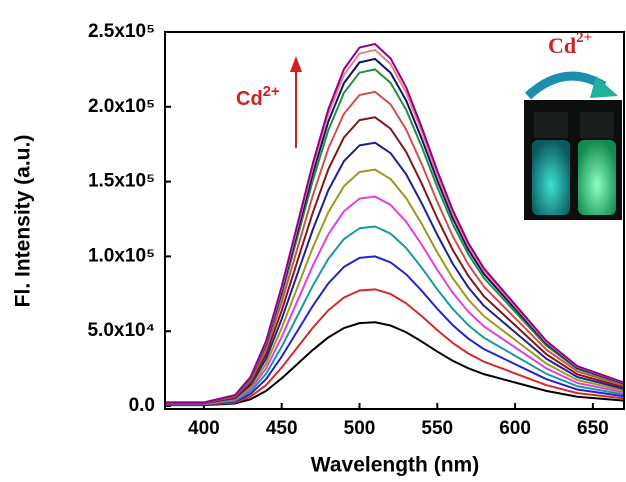  I want to click on x-tick-label: 600, so click(515, 428).